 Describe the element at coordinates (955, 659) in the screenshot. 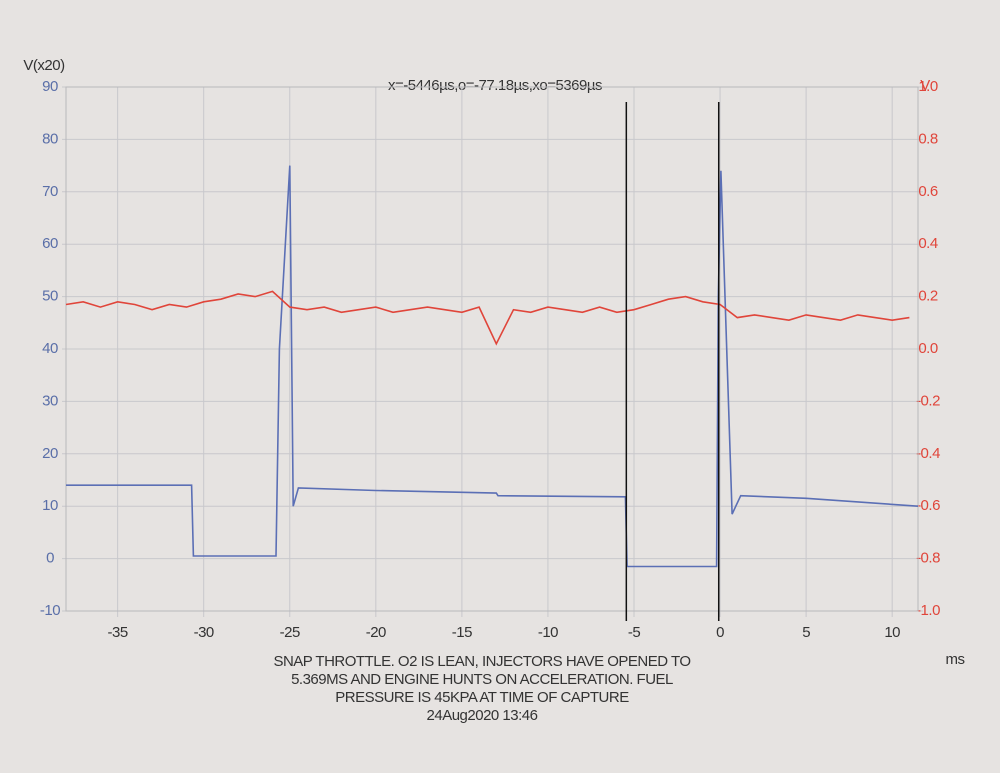

I see `x-axis-label: ms` at that location.